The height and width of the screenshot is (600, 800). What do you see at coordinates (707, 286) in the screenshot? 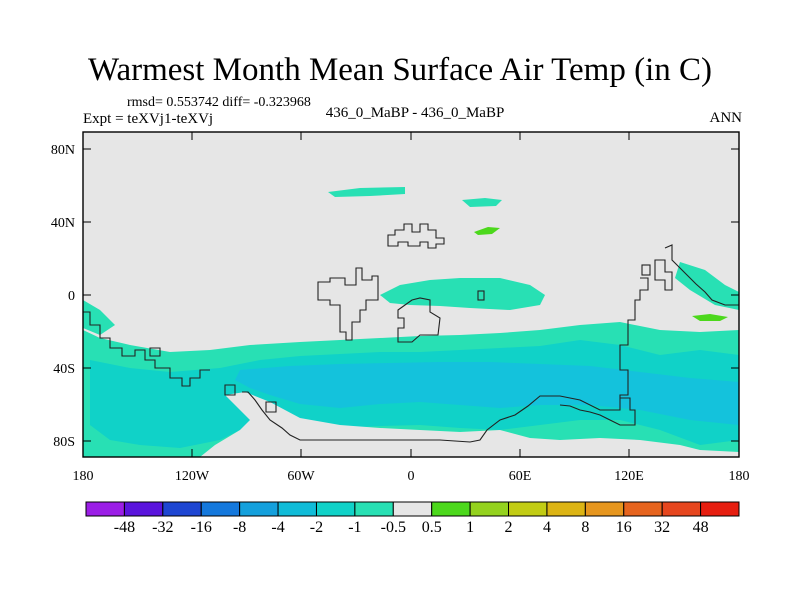
I see `pacific-patch` at bounding box center [707, 286].